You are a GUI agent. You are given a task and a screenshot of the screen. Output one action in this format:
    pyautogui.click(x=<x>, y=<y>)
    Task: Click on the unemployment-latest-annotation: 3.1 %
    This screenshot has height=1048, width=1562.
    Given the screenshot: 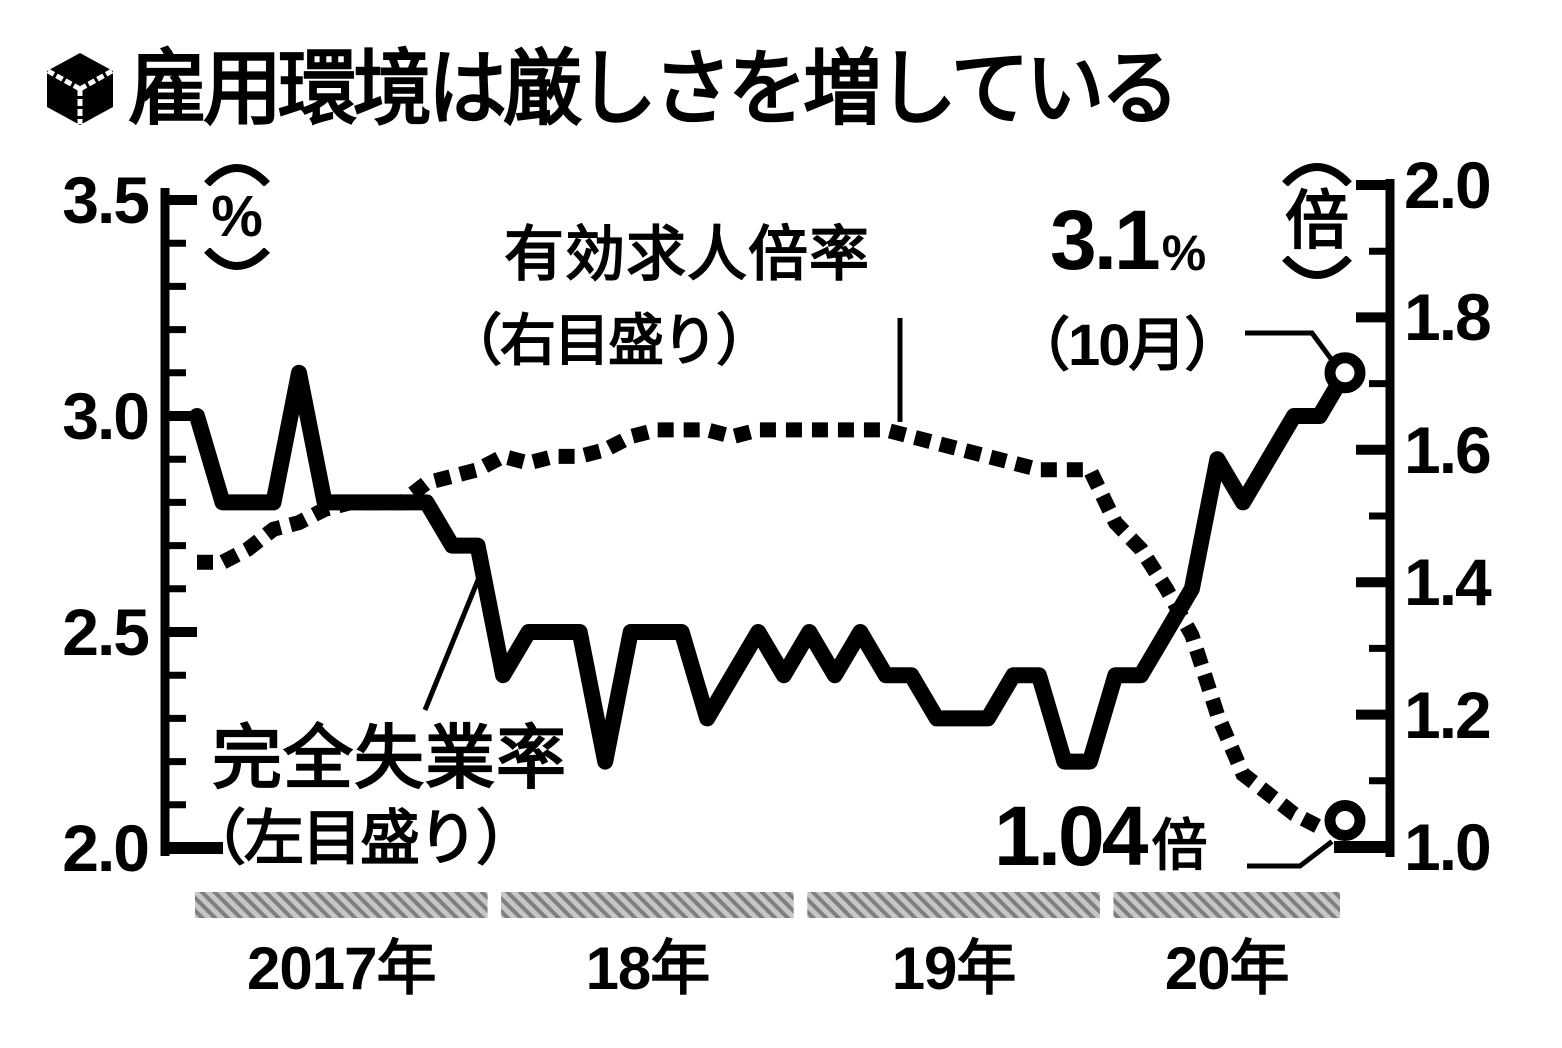 What is the action you would take?
    pyautogui.click(x=1128, y=240)
    